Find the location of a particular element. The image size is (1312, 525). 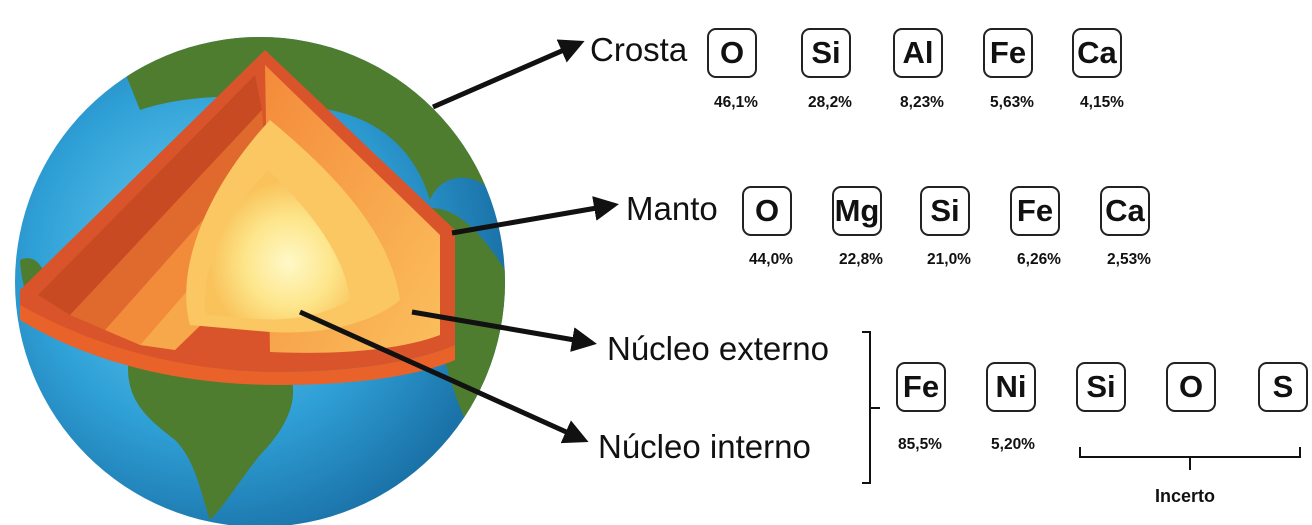

mantle-element-percent: 6,26% is located at coordinates (1039, 259).